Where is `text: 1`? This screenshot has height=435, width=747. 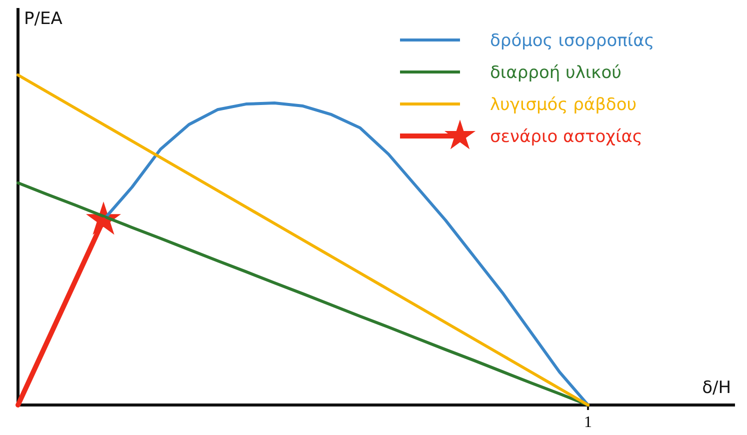 text: 1 is located at coordinates (588, 422).